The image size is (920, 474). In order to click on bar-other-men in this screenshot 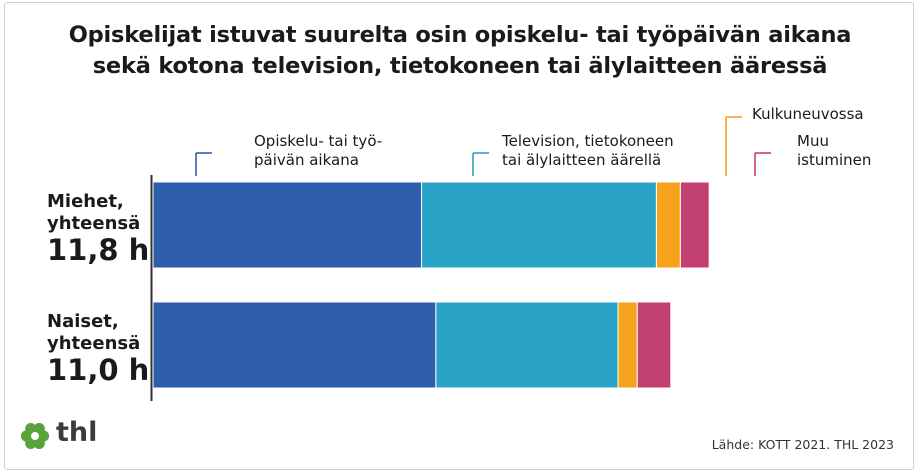, I will do `click(694, 225)`.